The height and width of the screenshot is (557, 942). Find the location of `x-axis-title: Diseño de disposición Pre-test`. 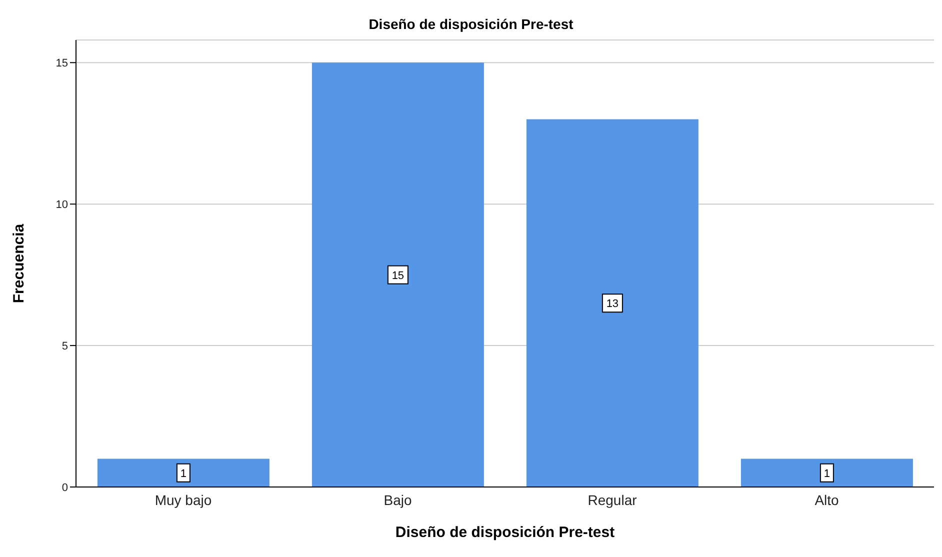

x-axis-title: Diseño de disposición Pre-test is located at coordinates (505, 532).